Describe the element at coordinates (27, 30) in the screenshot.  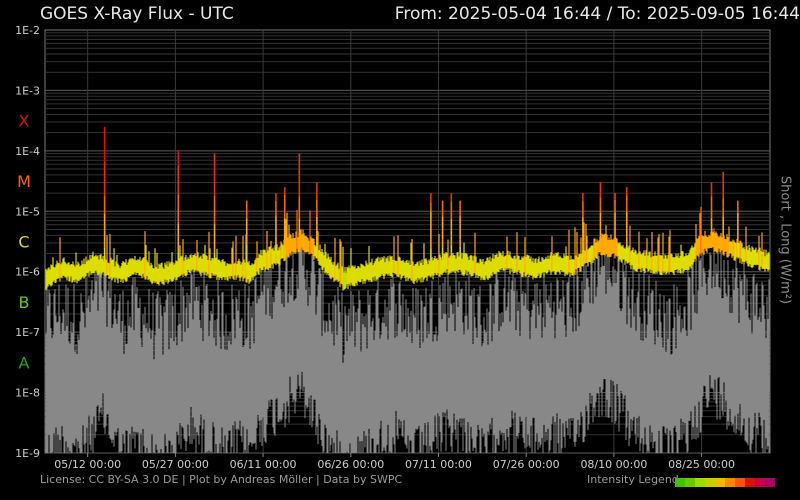
I see `y-tick-label: 1E-2` at that location.